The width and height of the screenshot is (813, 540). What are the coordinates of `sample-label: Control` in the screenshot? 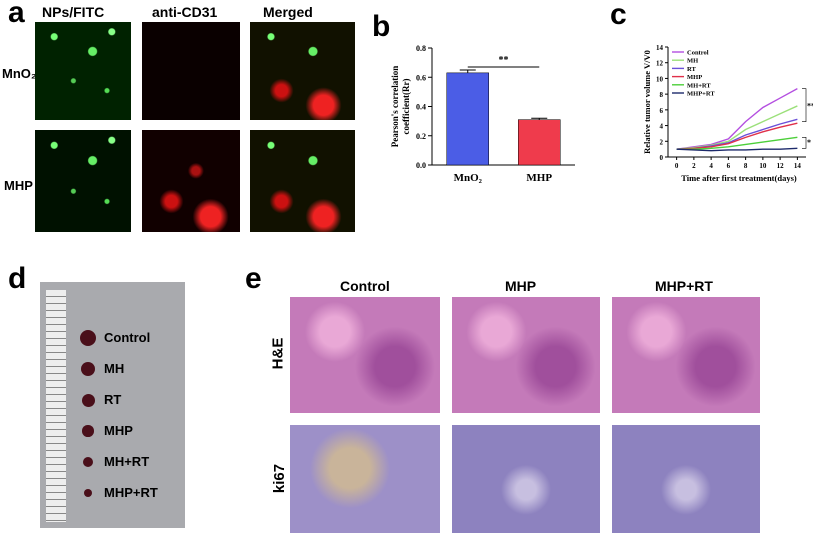 It's located at (127, 337).